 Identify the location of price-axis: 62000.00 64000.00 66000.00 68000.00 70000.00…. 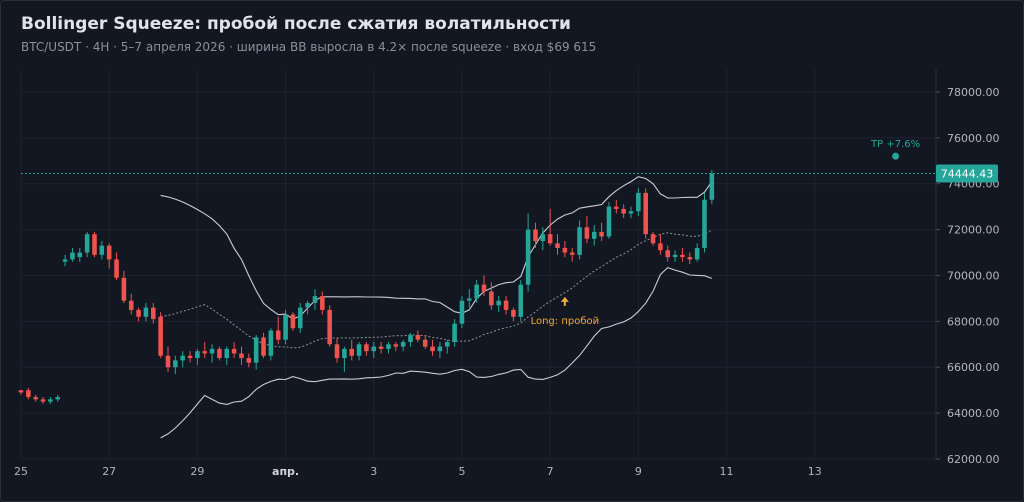
(967, 267).